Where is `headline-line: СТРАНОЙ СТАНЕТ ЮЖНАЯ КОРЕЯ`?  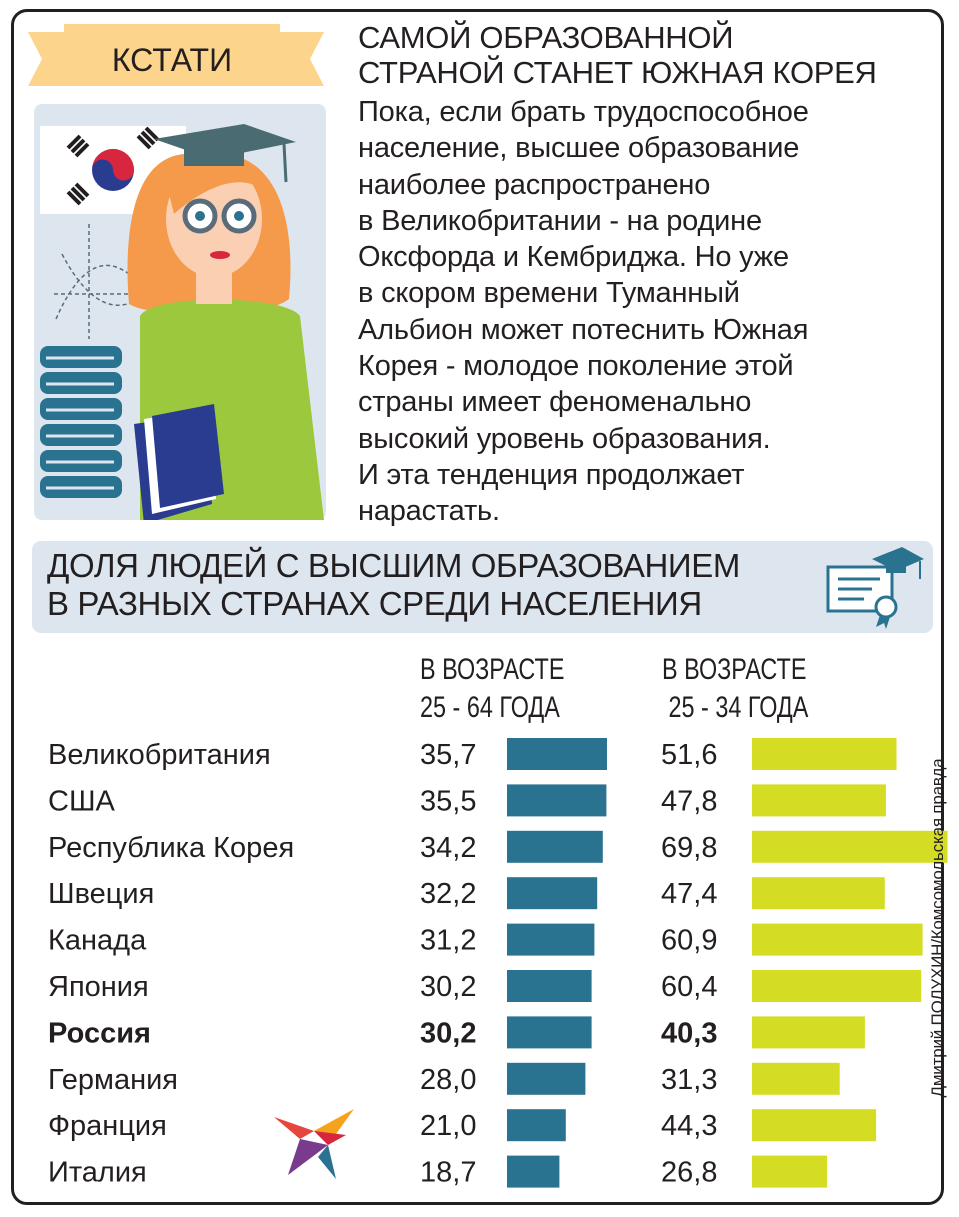
headline-line: СТРАНОЙ СТАНЕТ ЮЖНАЯ КОРЕЯ is located at coordinates (617, 72).